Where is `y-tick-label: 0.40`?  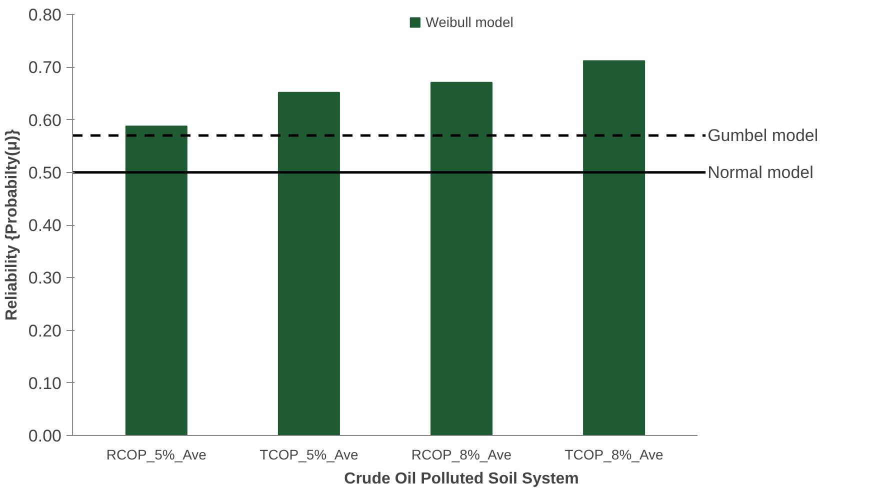 y-tick-label: 0.40 is located at coordinates (45, 225).